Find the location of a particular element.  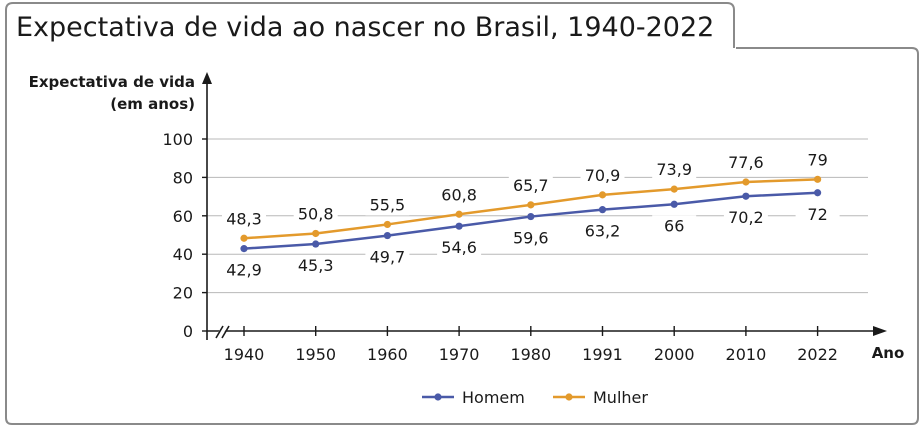

mulher-data-label: 50,8 is located at coordinates (316, 213).